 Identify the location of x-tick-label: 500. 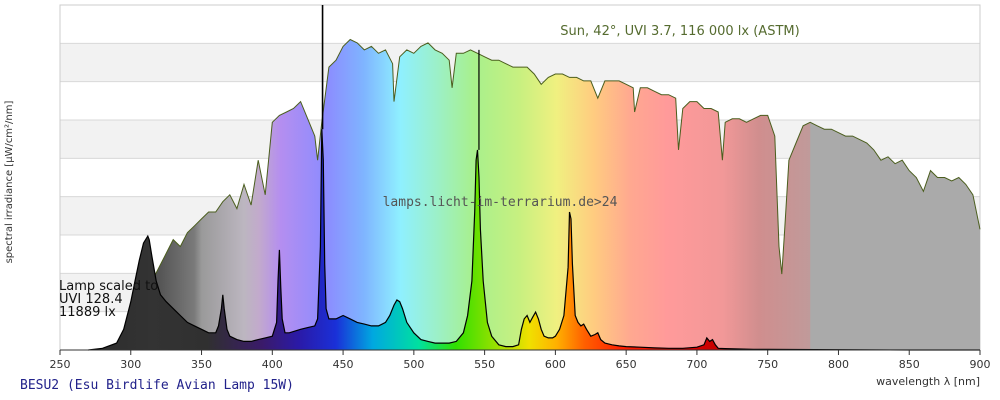
(413, 364).